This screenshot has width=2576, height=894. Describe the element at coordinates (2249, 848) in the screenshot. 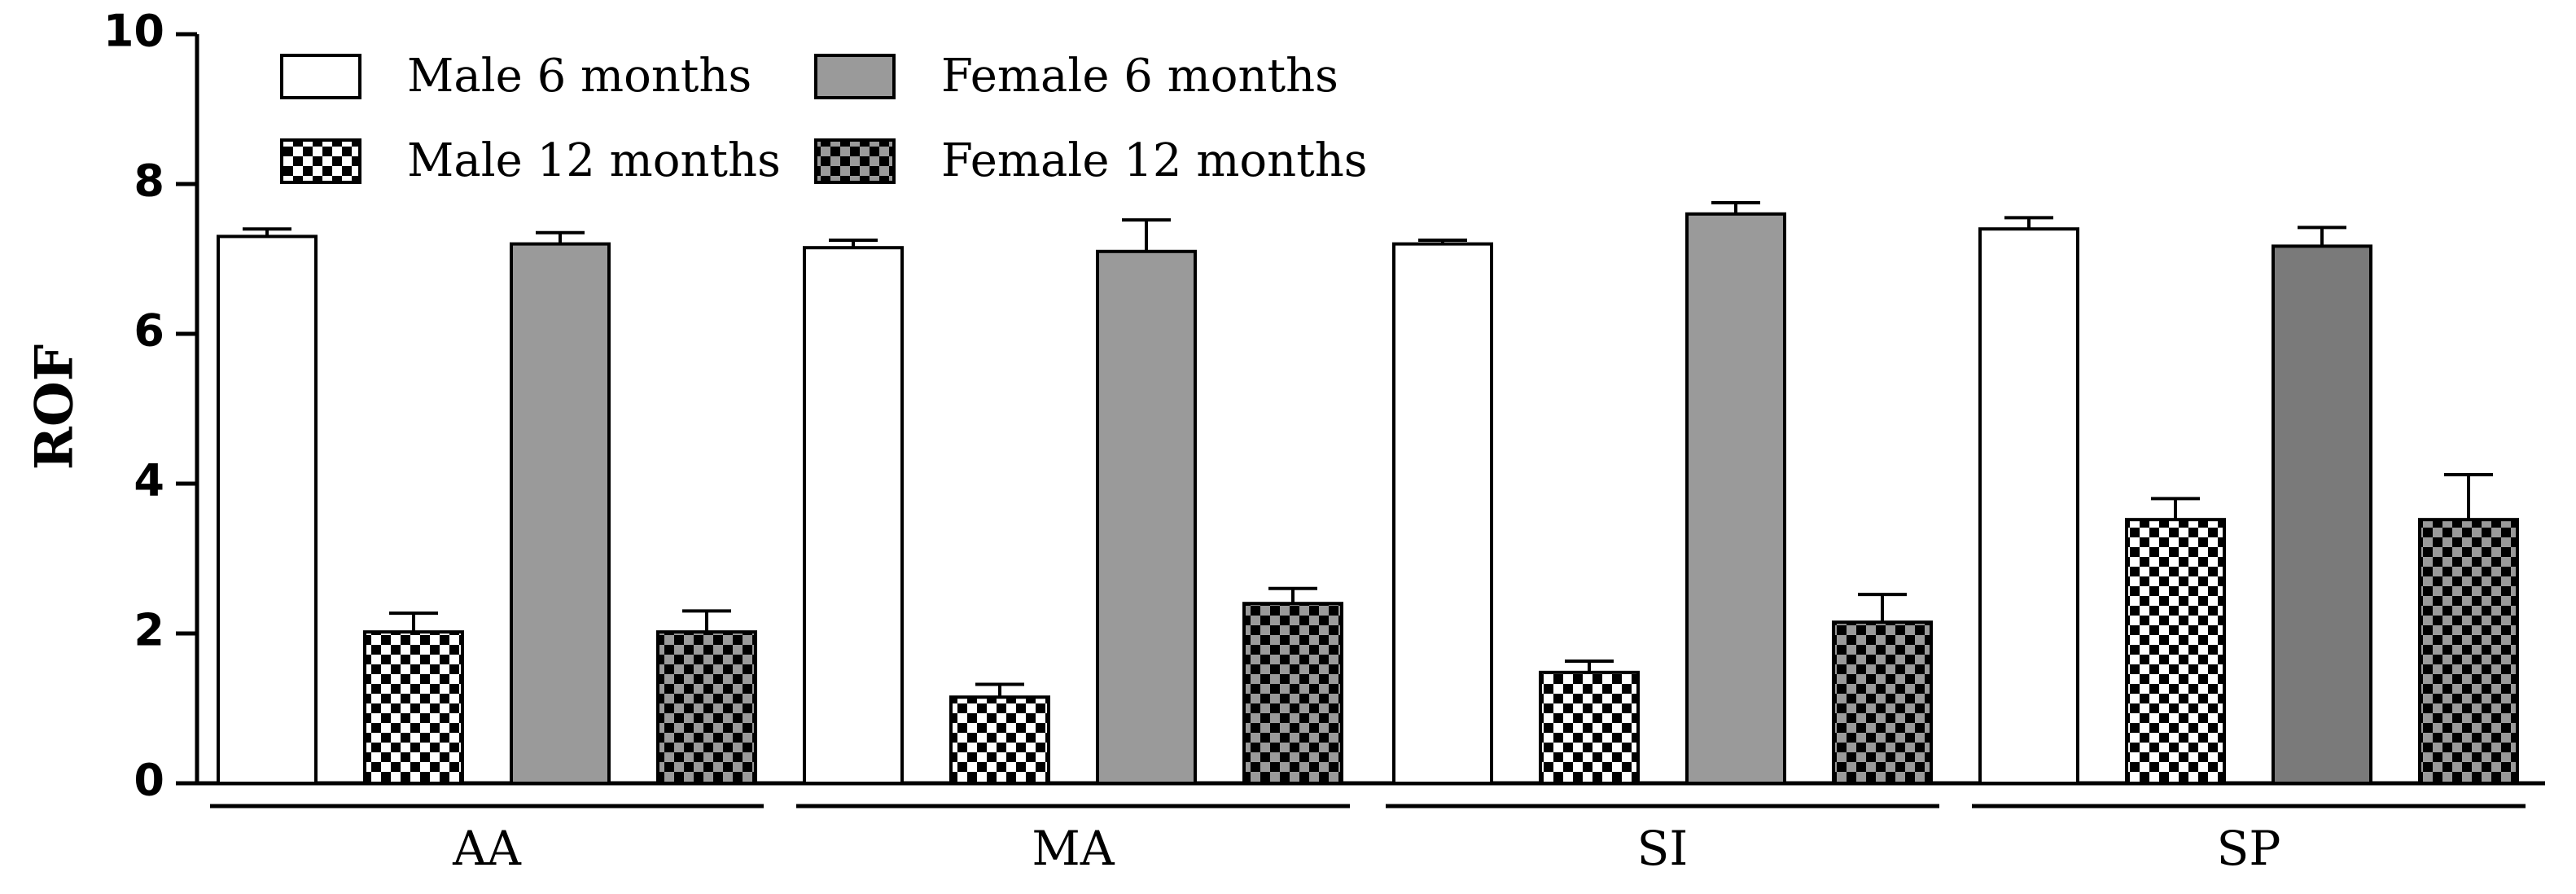

I see `x-tick-label: SP` at that location.